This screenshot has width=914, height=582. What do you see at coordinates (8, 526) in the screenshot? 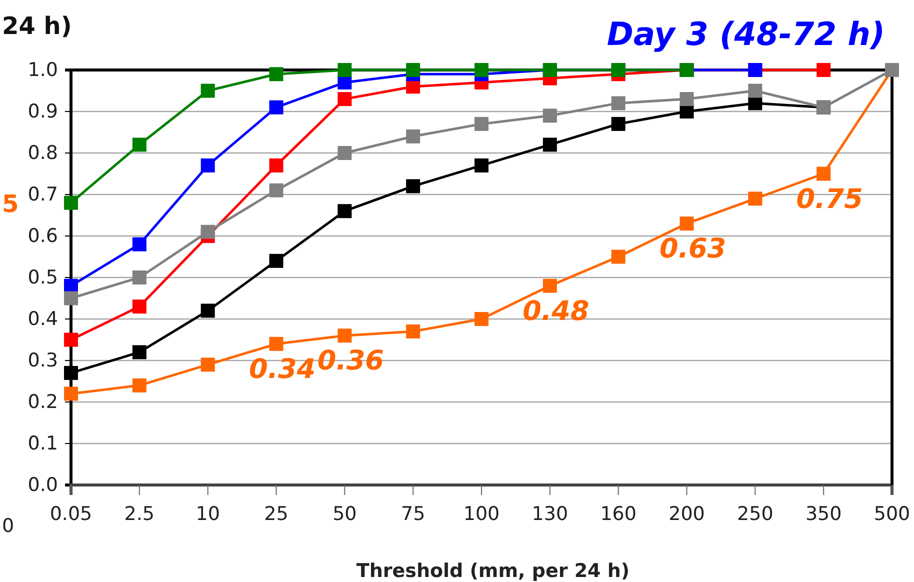
I see `text: 0` at bounding box center [8, 526].